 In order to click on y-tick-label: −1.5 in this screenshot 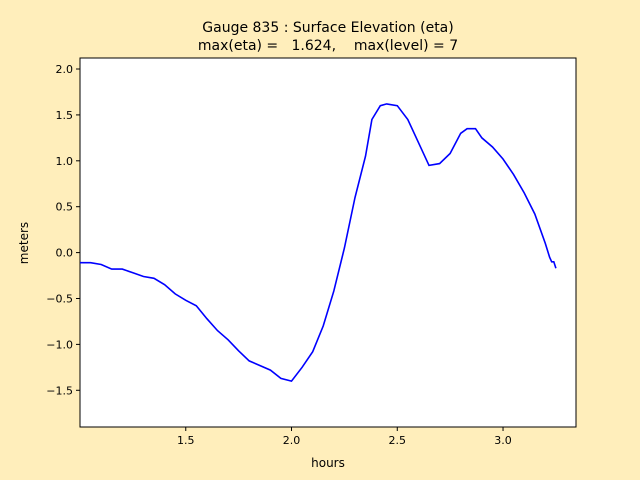, I will do `click(59, 390)`.